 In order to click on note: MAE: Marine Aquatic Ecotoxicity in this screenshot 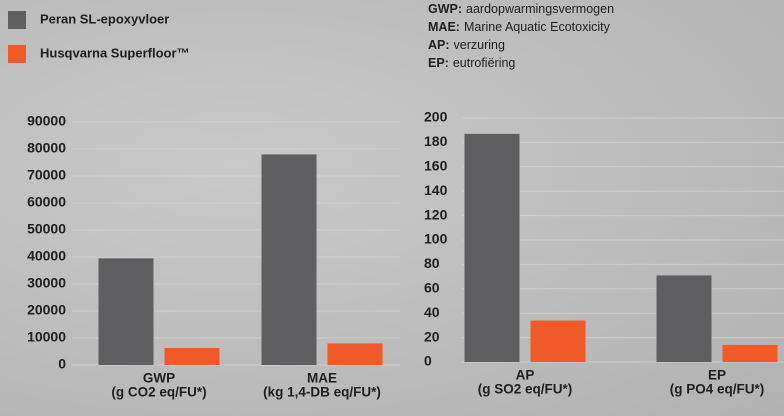, I will do `click(519, 27)`.